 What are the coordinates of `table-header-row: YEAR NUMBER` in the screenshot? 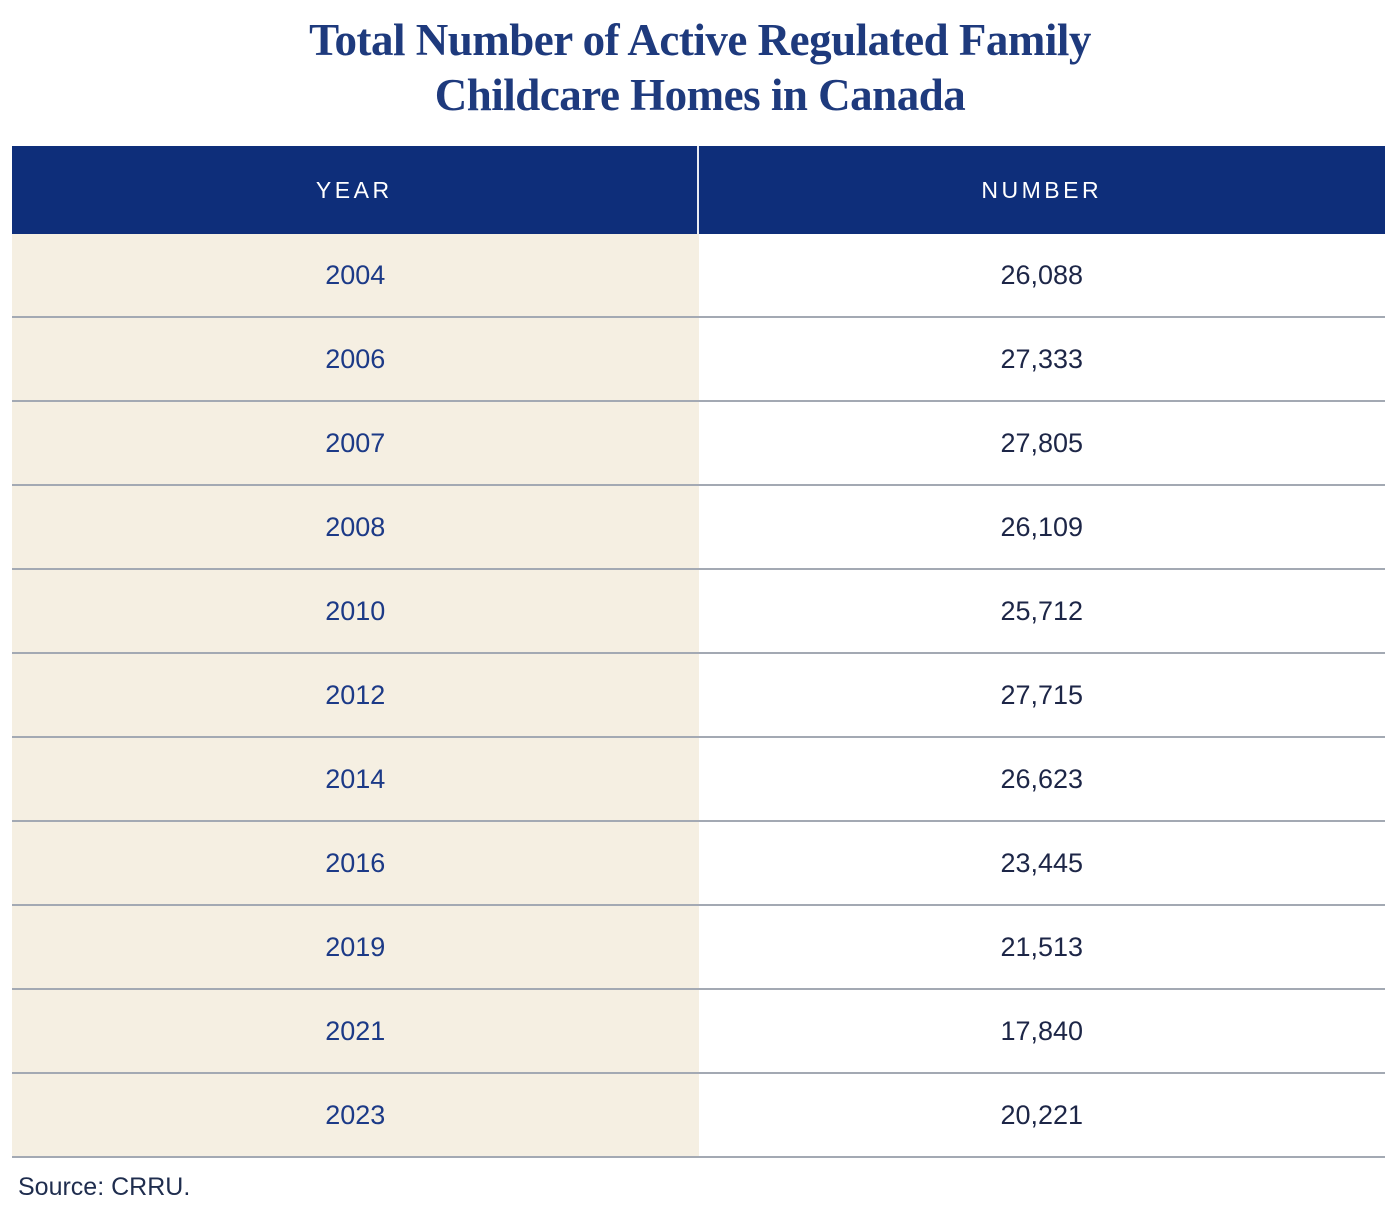 It's located at (698, 190).